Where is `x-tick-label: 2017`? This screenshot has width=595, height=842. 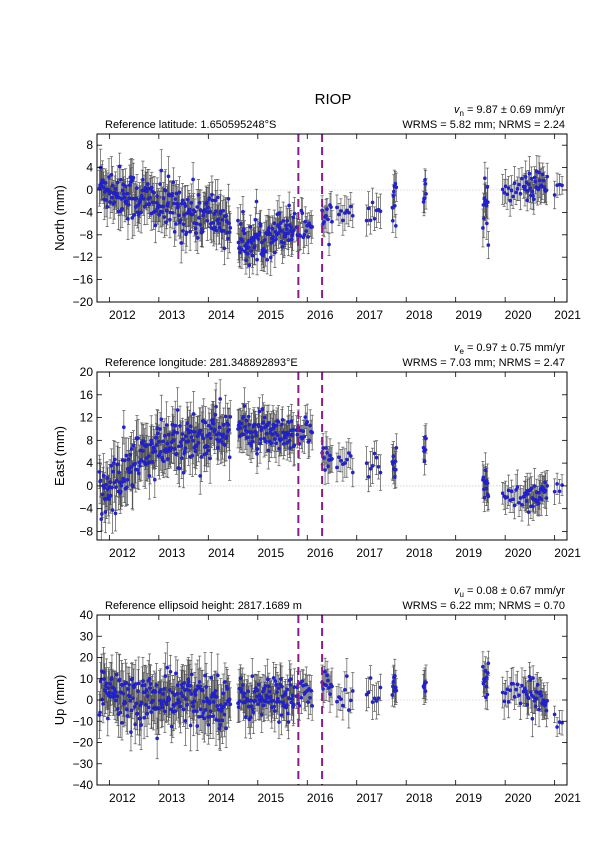
x-tick-label: 2017 is located at coordinates (369, 553).